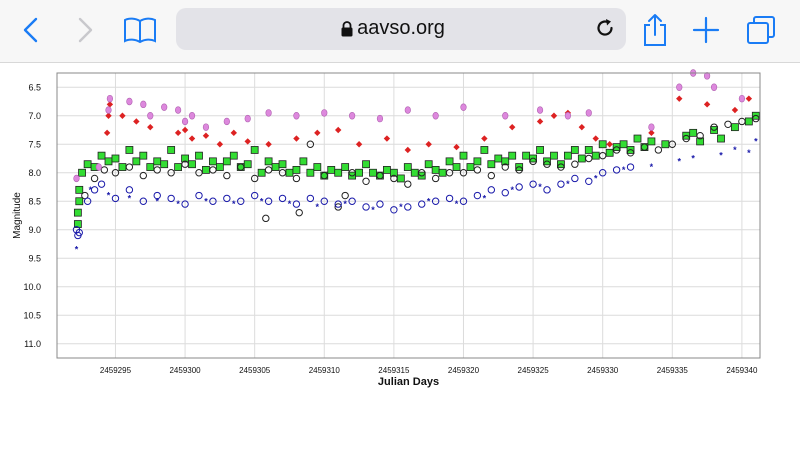 This screenshot has height=455, width=800. Describe the element at coordinates (34, 144) in the screenshot. I see `y-tick-label: 7.5` at that location.